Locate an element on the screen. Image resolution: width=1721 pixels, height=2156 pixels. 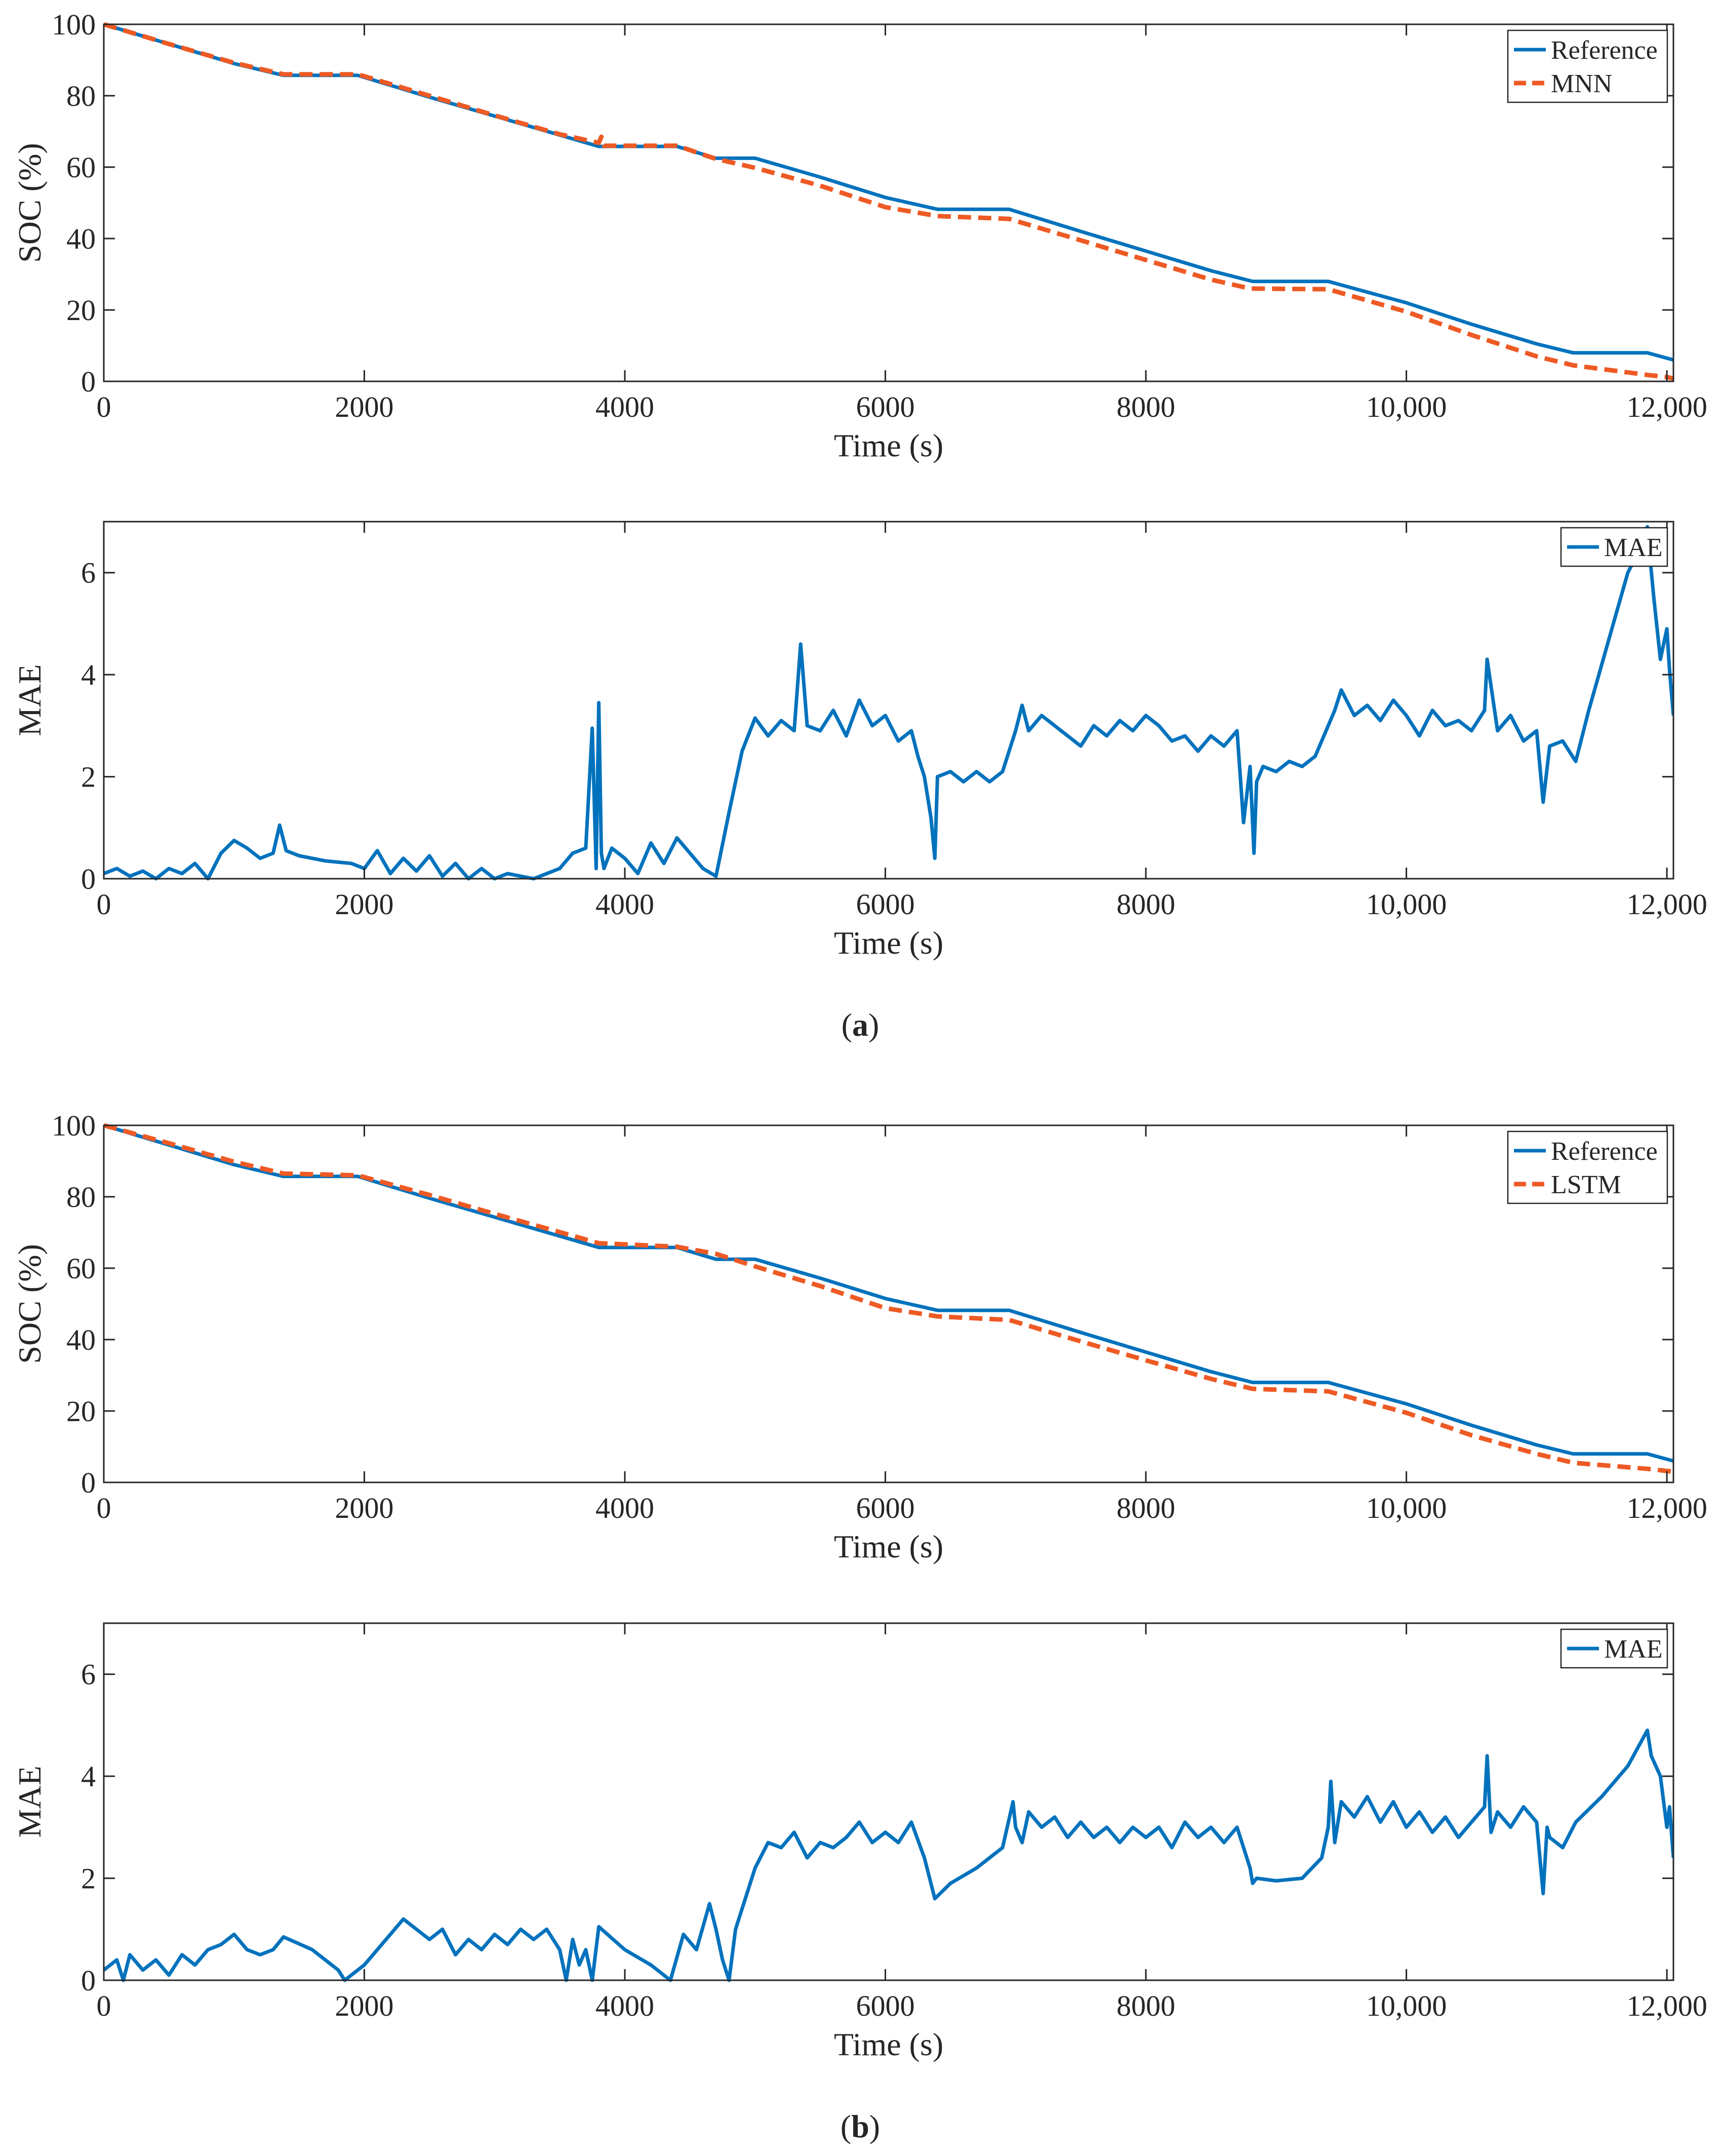
series-line-lstm is located at coordinates (888, 1298).